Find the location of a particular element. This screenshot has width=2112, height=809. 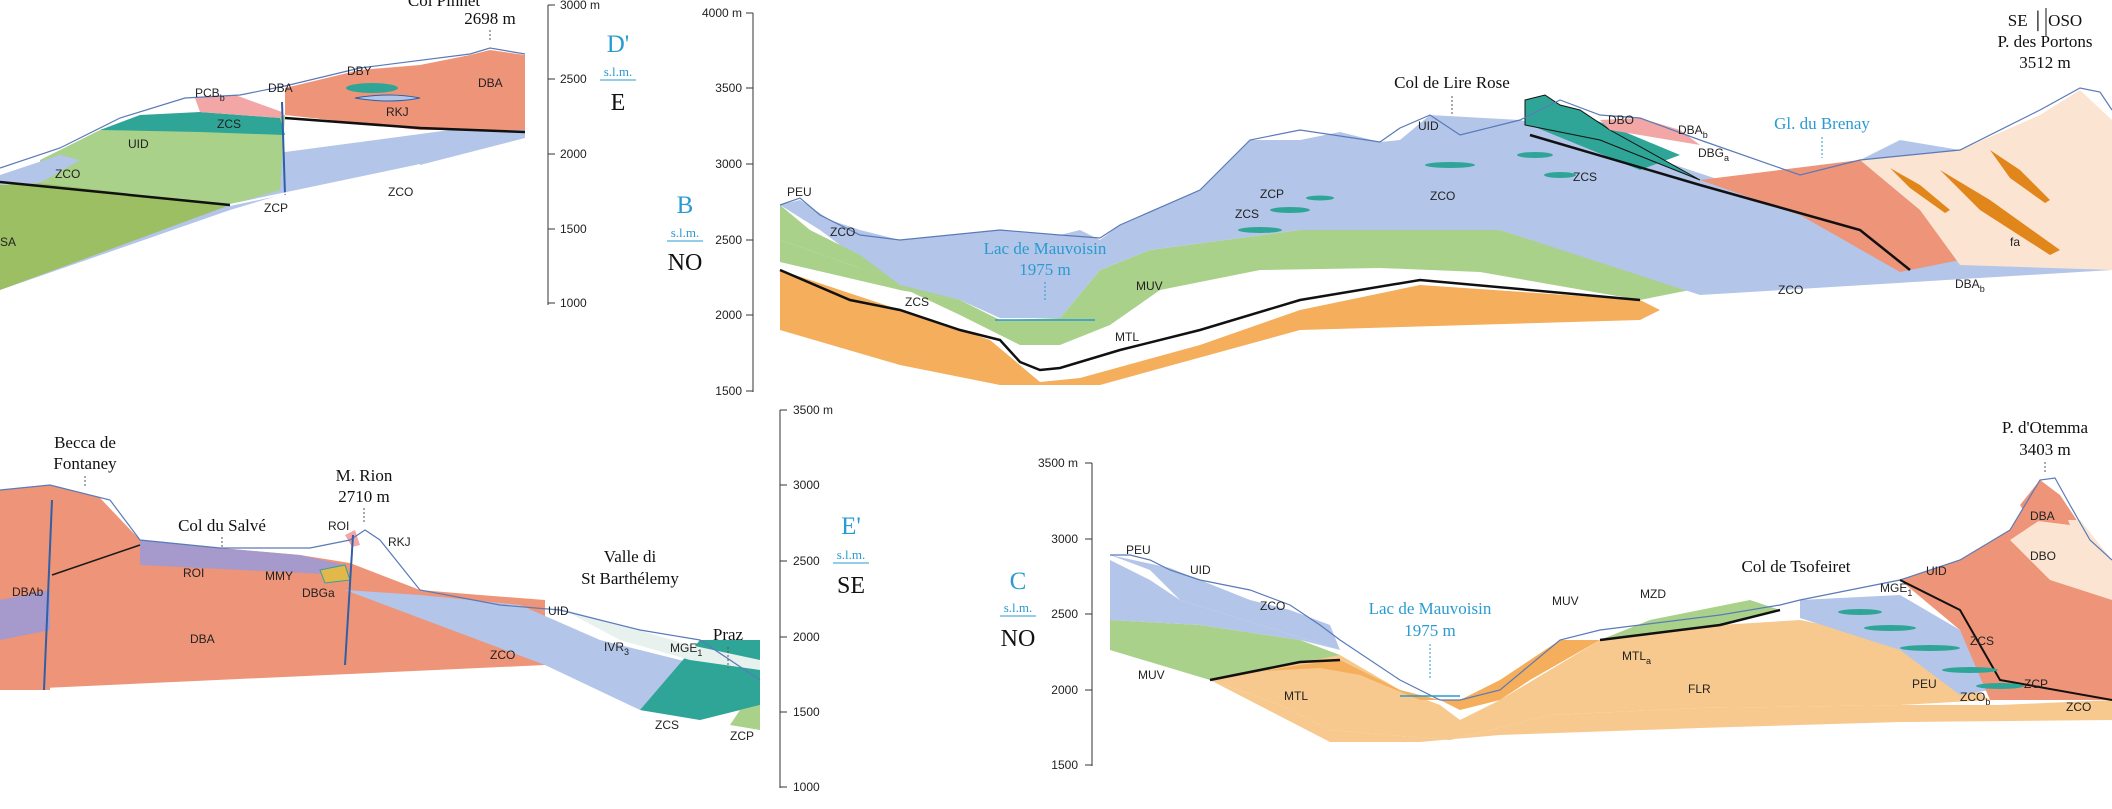

axis-br-2: 2500 is located at coordinates (1064, 614).